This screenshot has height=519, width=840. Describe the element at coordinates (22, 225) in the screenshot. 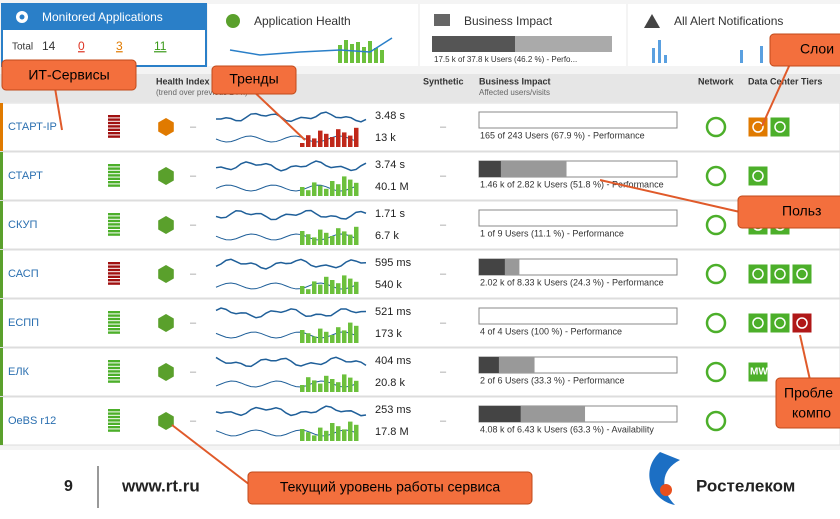

I see `app-name: СКУП` at that location.